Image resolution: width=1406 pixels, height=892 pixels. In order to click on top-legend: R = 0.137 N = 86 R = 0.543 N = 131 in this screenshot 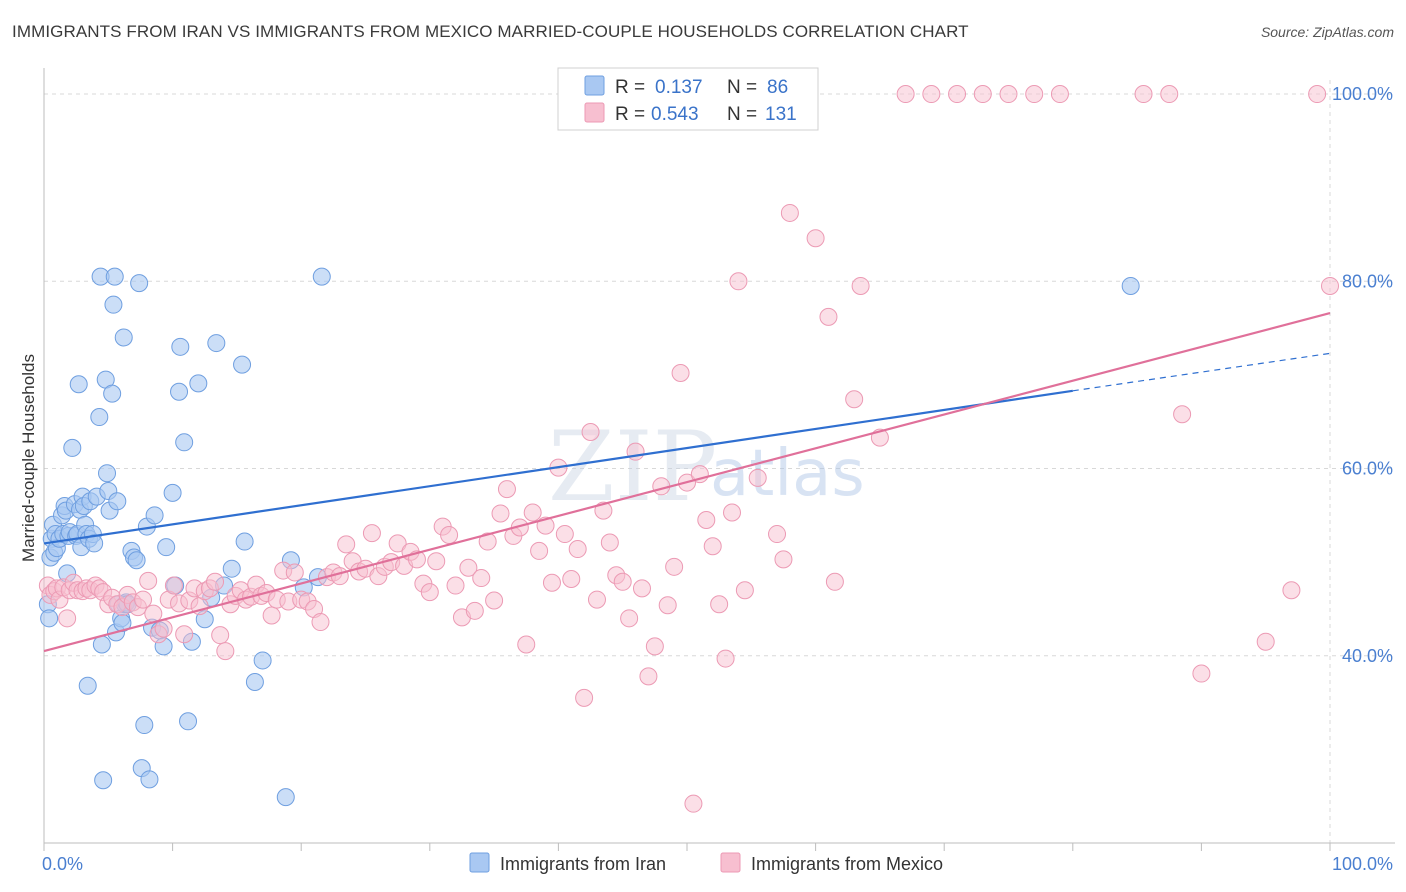, I will do `click(688, 99)`.